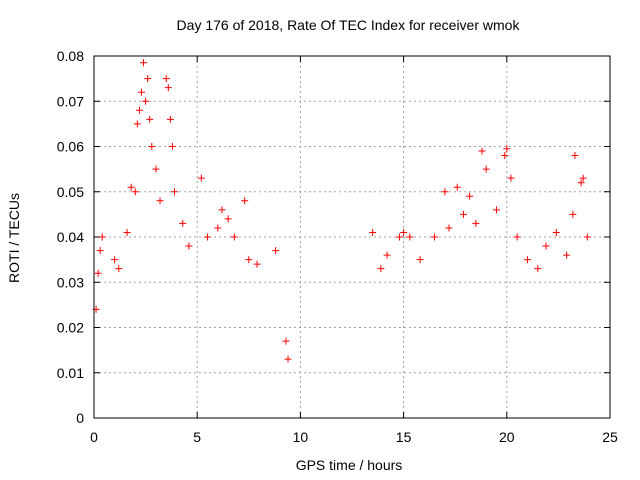 Image resolution: width=640 pixels, height=480 pixels. I want to click on x-tick-label: 15, so click(404, 437).